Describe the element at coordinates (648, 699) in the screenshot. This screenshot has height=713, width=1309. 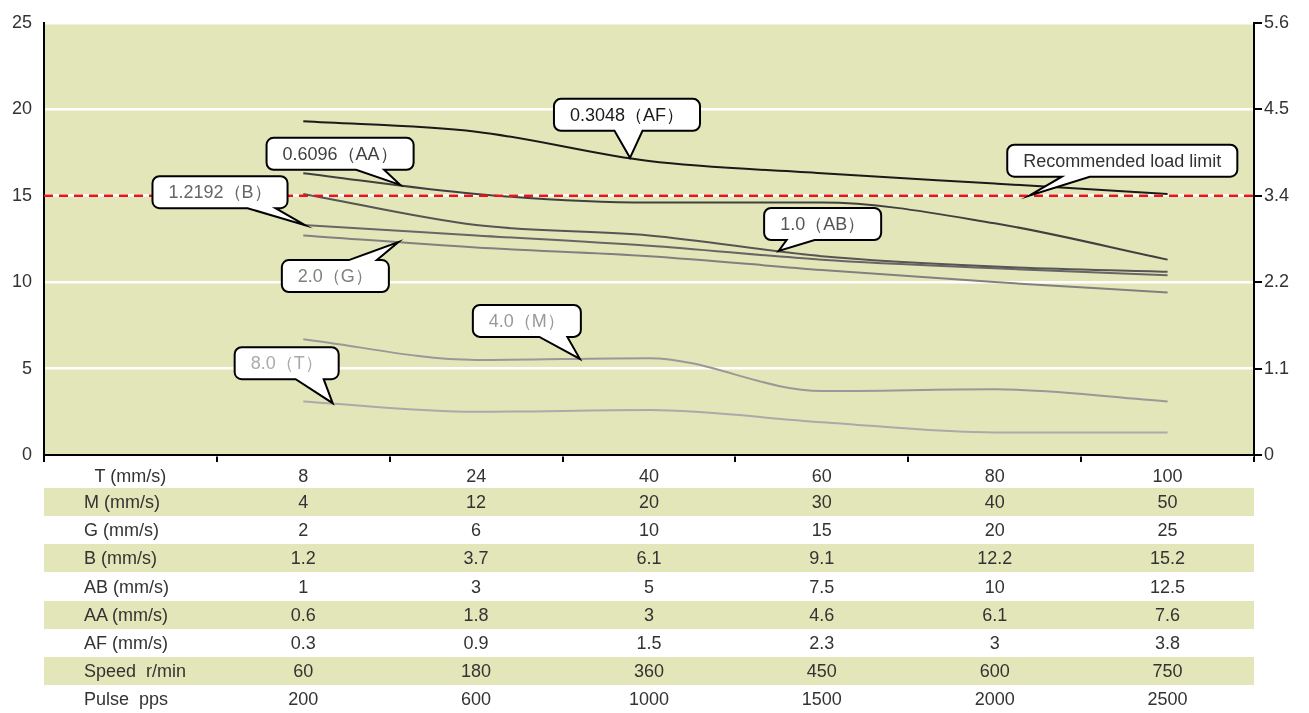
I see `text: 1000` at that location.